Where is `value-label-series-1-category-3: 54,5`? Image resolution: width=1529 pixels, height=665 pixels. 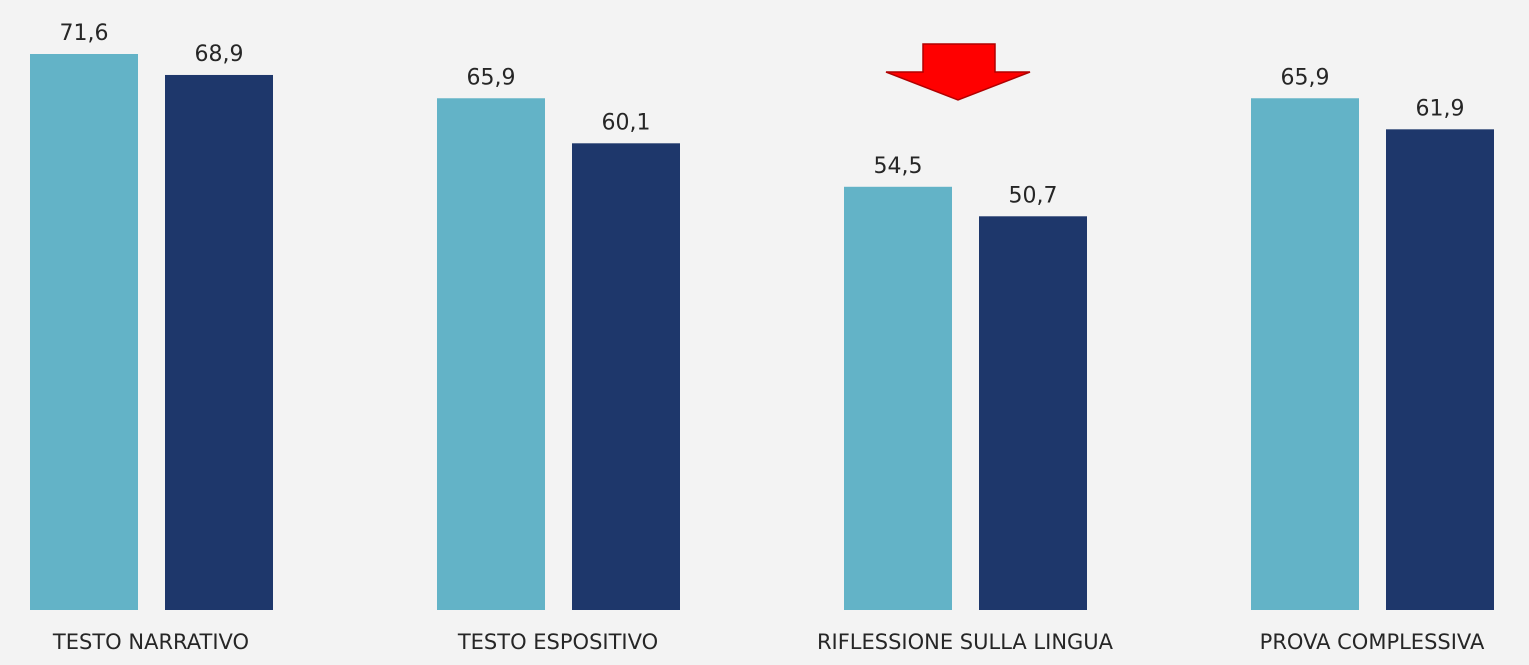
value-label-series-1-category-3: 54,5 is located at coordinates (898, 166).